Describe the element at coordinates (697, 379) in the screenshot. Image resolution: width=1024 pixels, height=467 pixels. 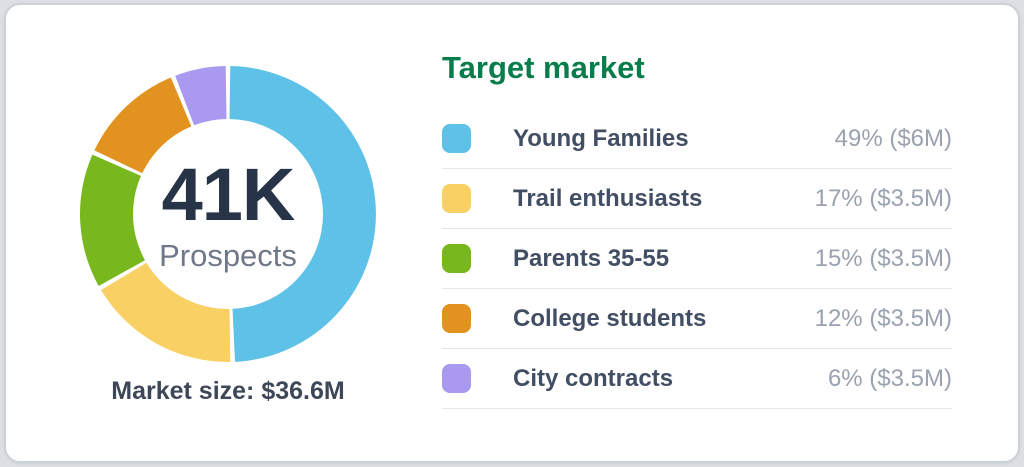
I see `legend-row: City contracts 6% ($3.5M)` at that location.